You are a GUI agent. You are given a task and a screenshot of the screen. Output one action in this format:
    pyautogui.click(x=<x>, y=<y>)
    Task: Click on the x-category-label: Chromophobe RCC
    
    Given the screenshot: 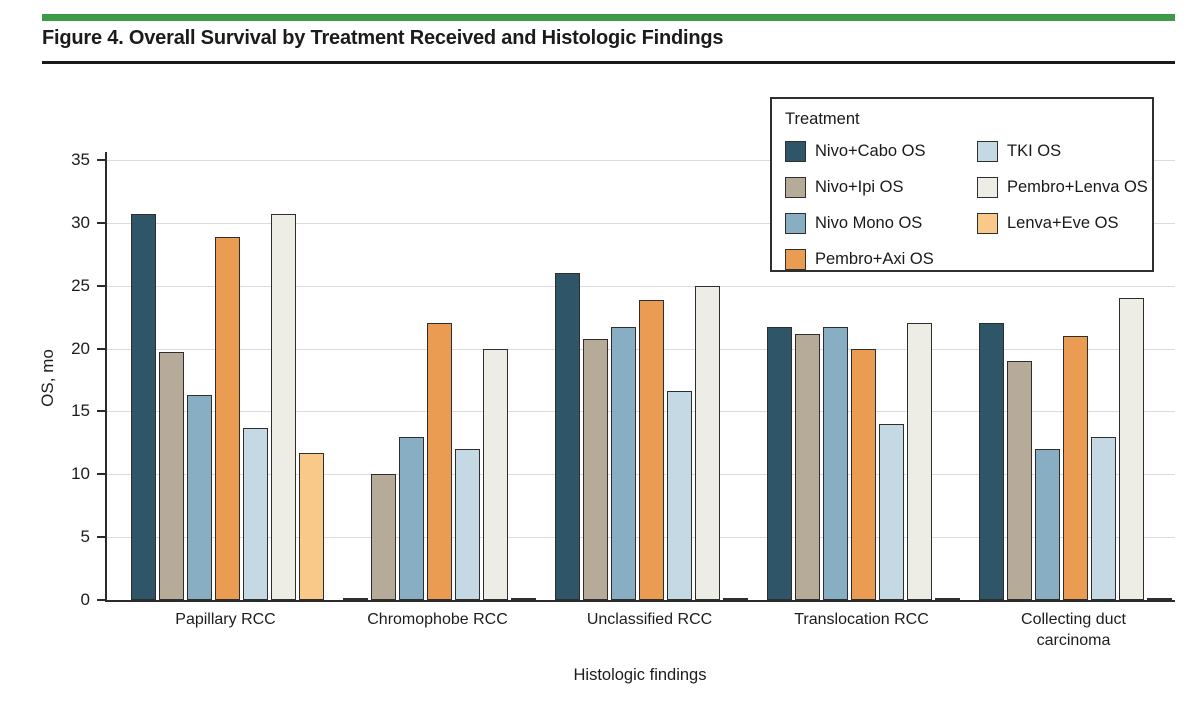 What is the action you would take?
    pyautogui.click(x=437, y=619)
    